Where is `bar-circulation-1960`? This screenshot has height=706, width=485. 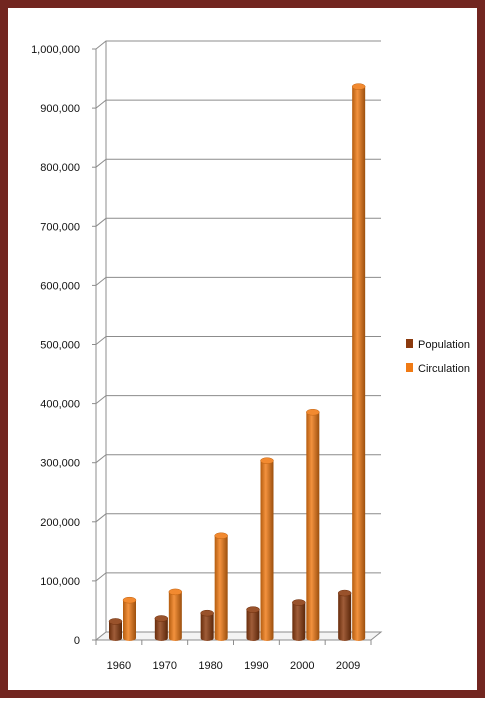 bar-circulation-1960 is located at coordinates (129, 618).